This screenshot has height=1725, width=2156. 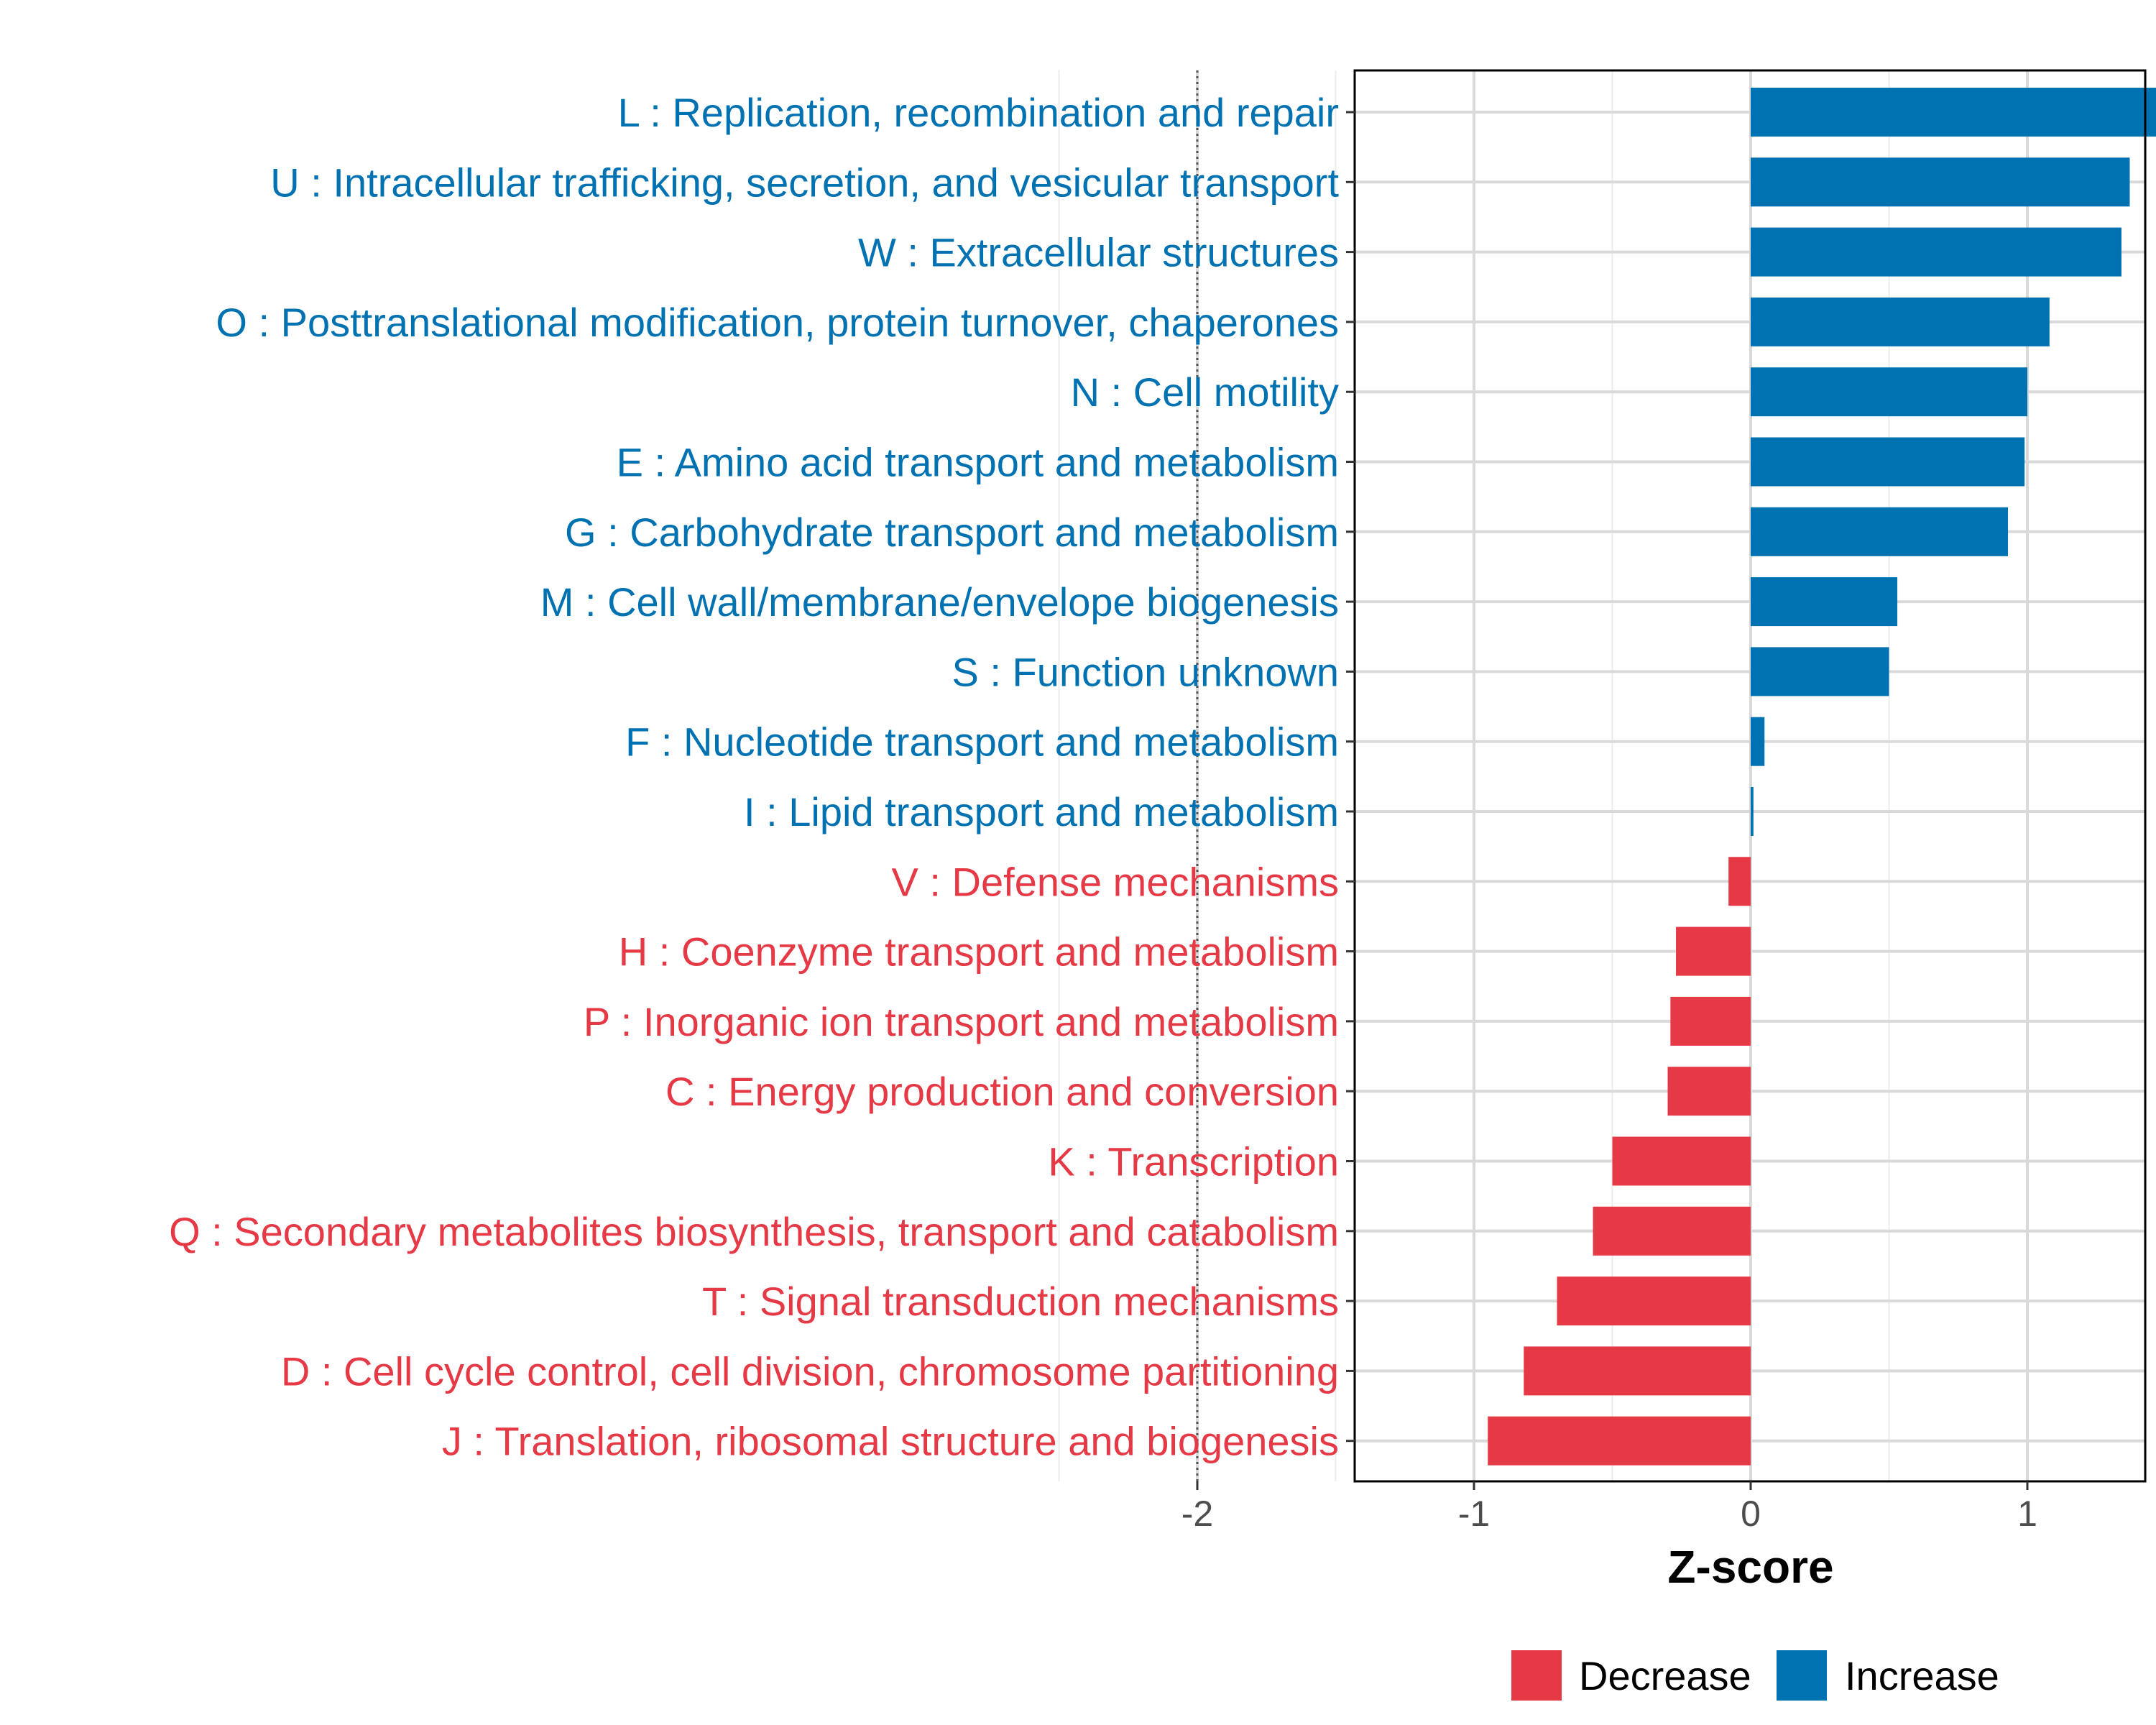 What do you see at coordinates (1021, 1301) in the screenshot?
I see `category-label: T : Signal transduction mechanisms` at bounding box center [1021, 1301].